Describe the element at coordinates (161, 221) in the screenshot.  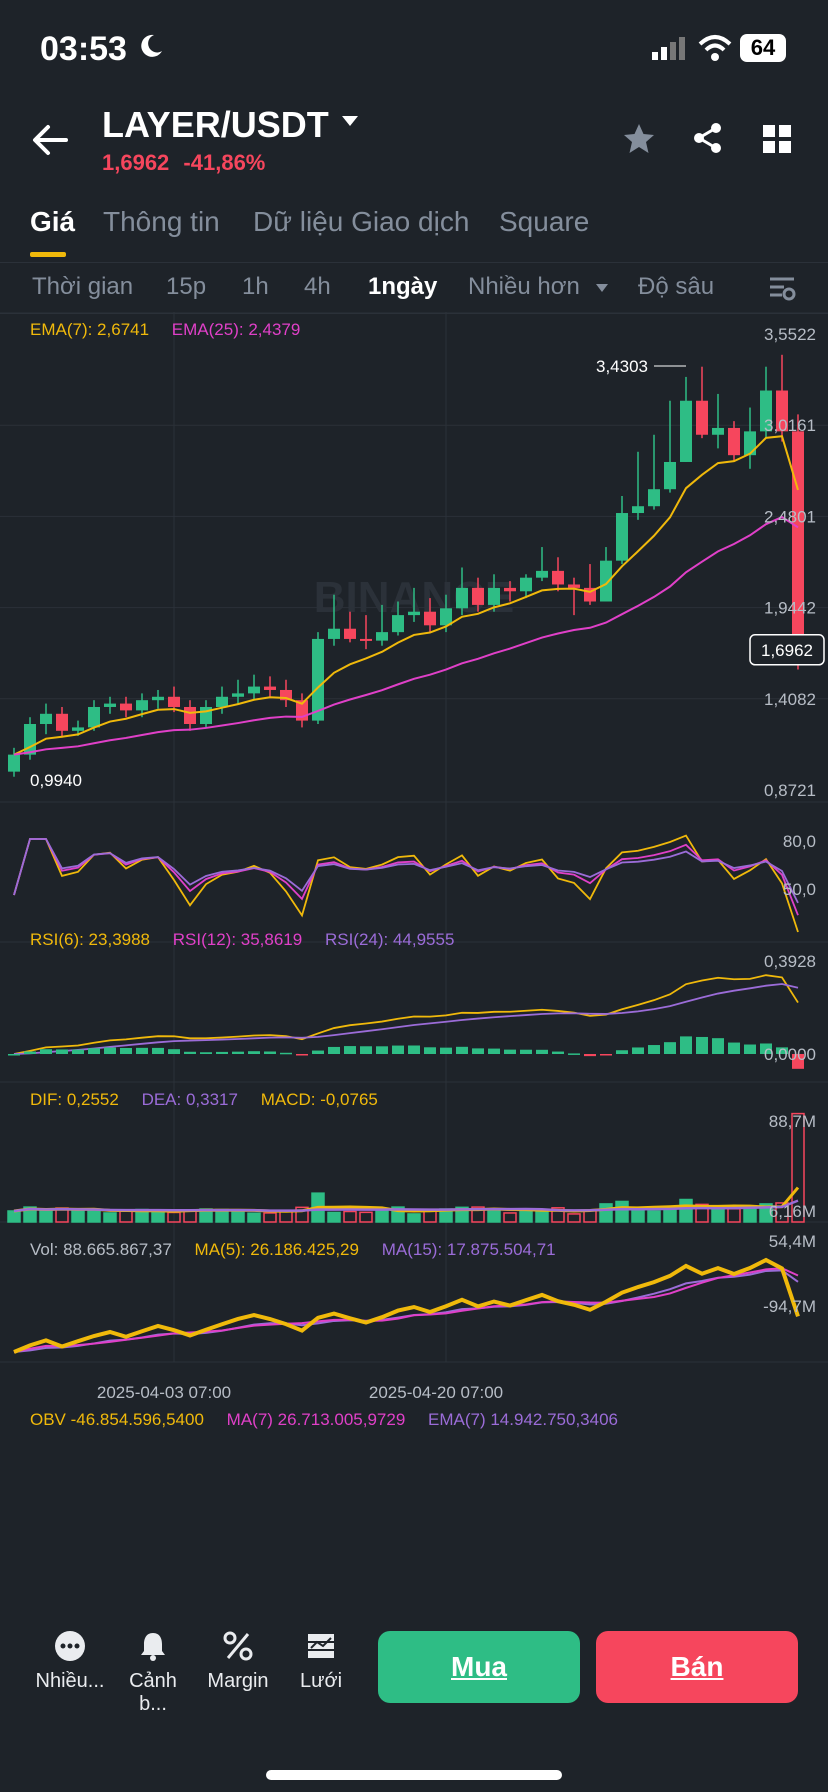
I see `tab-info: Thông tin` at that location.